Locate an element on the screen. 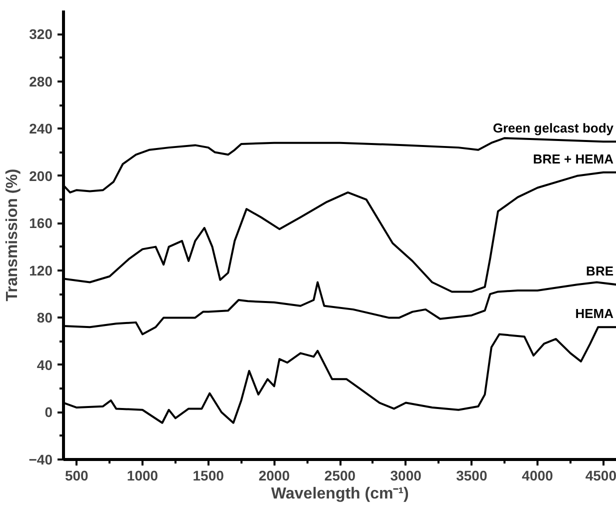 This screenshot has width=616, height=505. y-tick-label: −40 is located at coordinates (40, 460).